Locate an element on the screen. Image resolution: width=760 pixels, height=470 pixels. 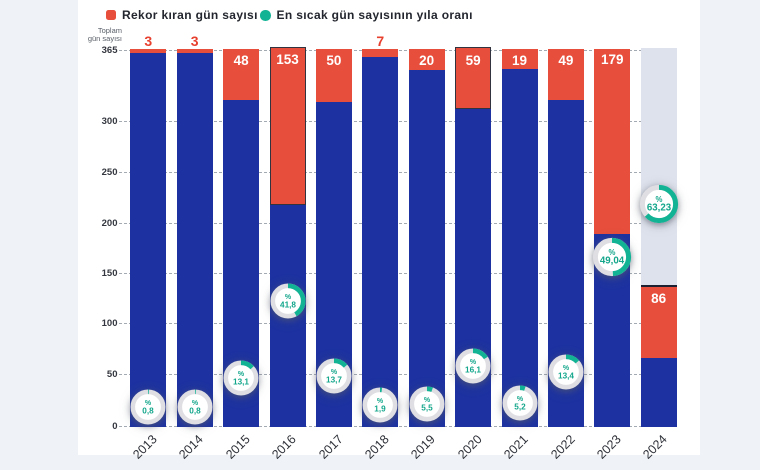
svg-text: 16,1 is located at coordinates (473, 369).